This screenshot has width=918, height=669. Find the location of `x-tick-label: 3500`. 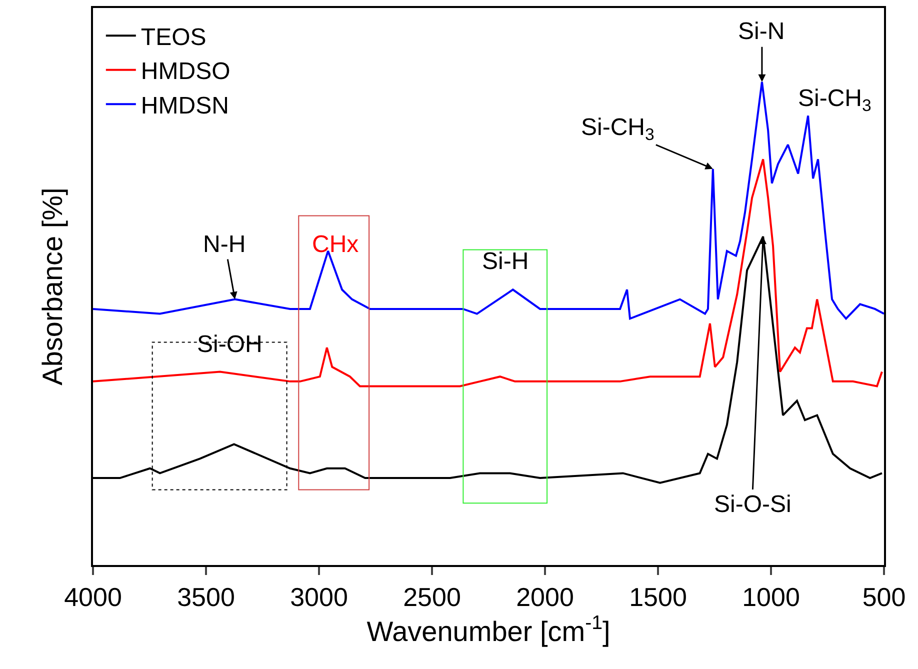

x-tick-label: 3500 is located at coordinates (206, 597).